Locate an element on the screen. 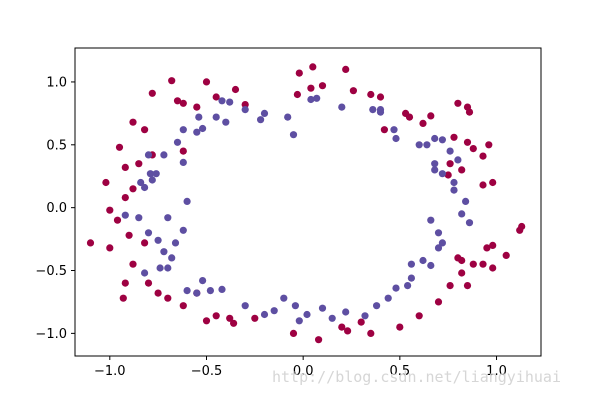 Image resolution: width=600 pixels, height=400 pixels. x-tick-label-4: 1.0 is located at coordinates (496, 371).